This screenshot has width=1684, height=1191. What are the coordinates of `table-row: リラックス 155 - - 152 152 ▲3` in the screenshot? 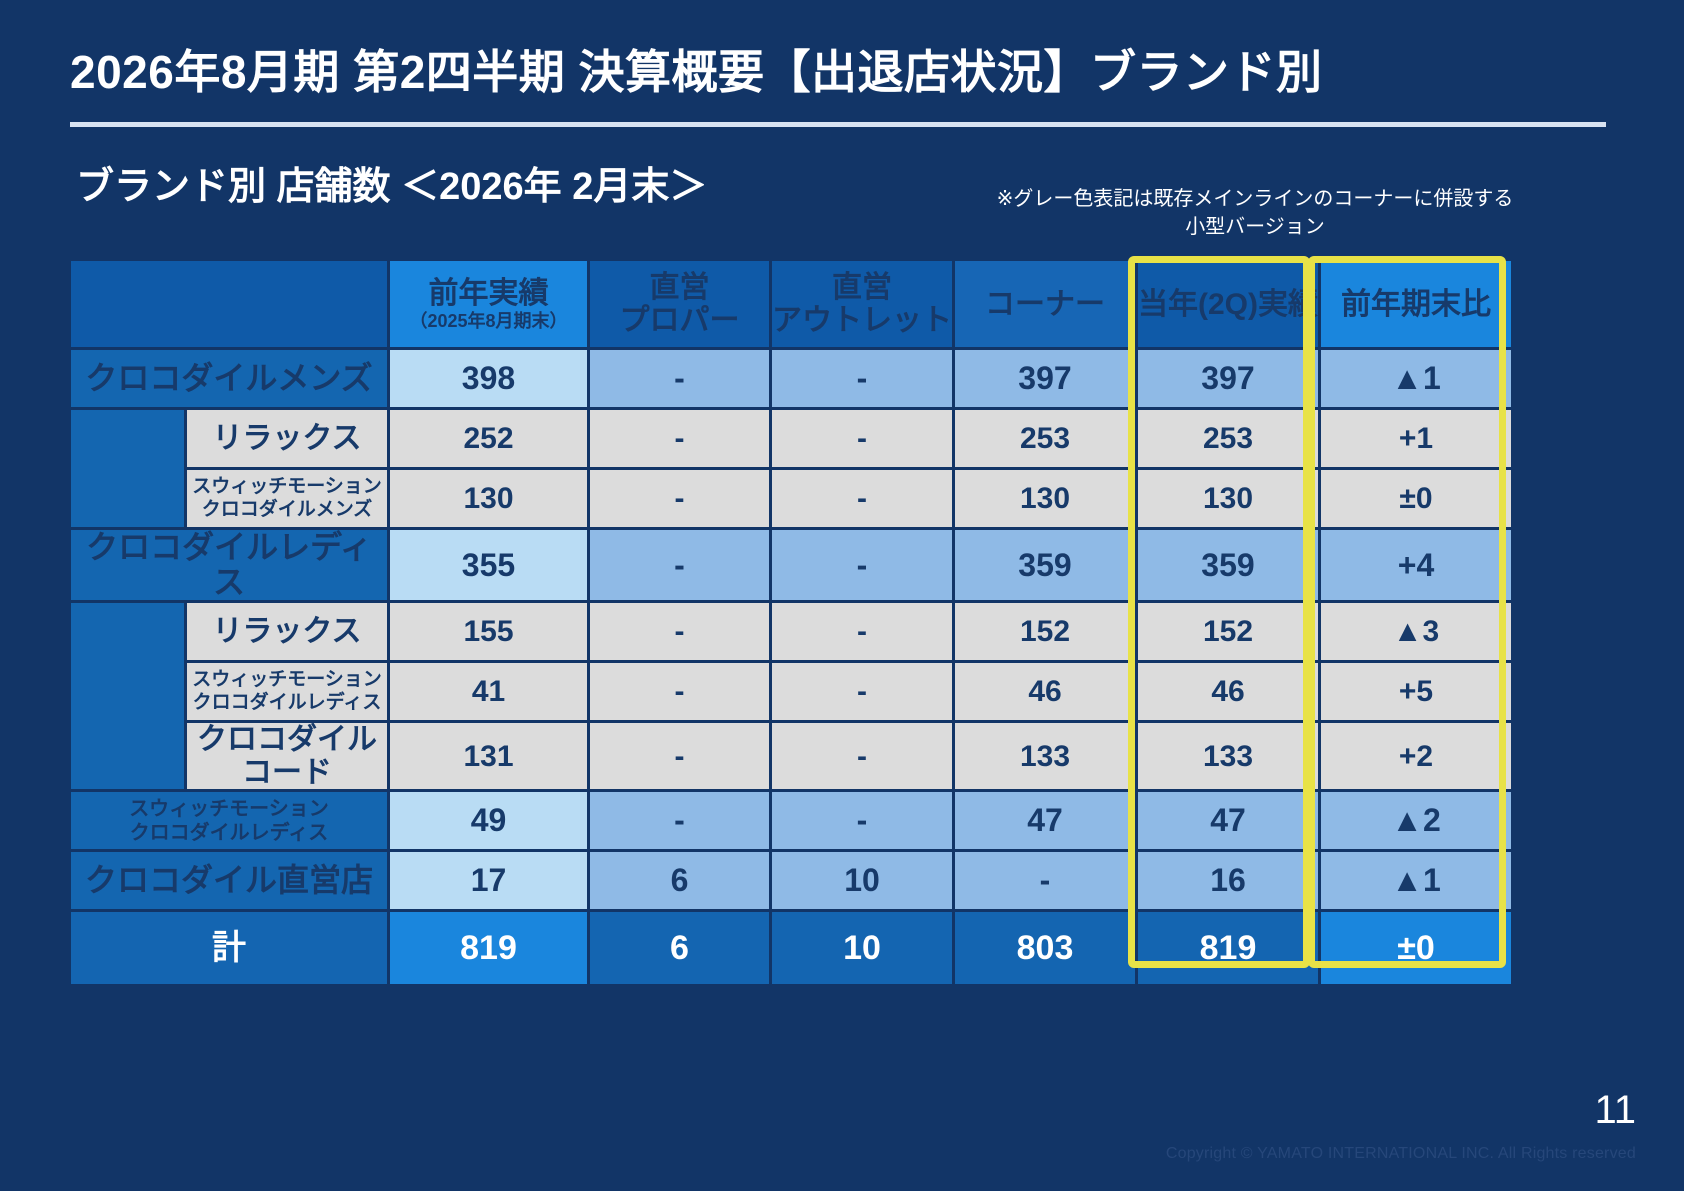 It's located at (791, 696).